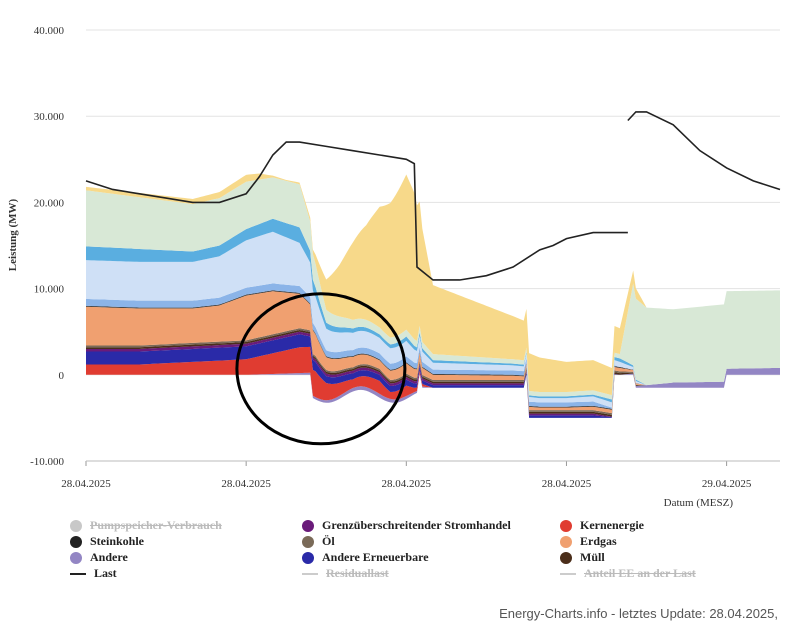 Image resolution: width=800 pixels, height=632 pixels. Describe the element at coordinates (357, 573) in the screenshot. I see `legend-label: Residuallast` at that location.